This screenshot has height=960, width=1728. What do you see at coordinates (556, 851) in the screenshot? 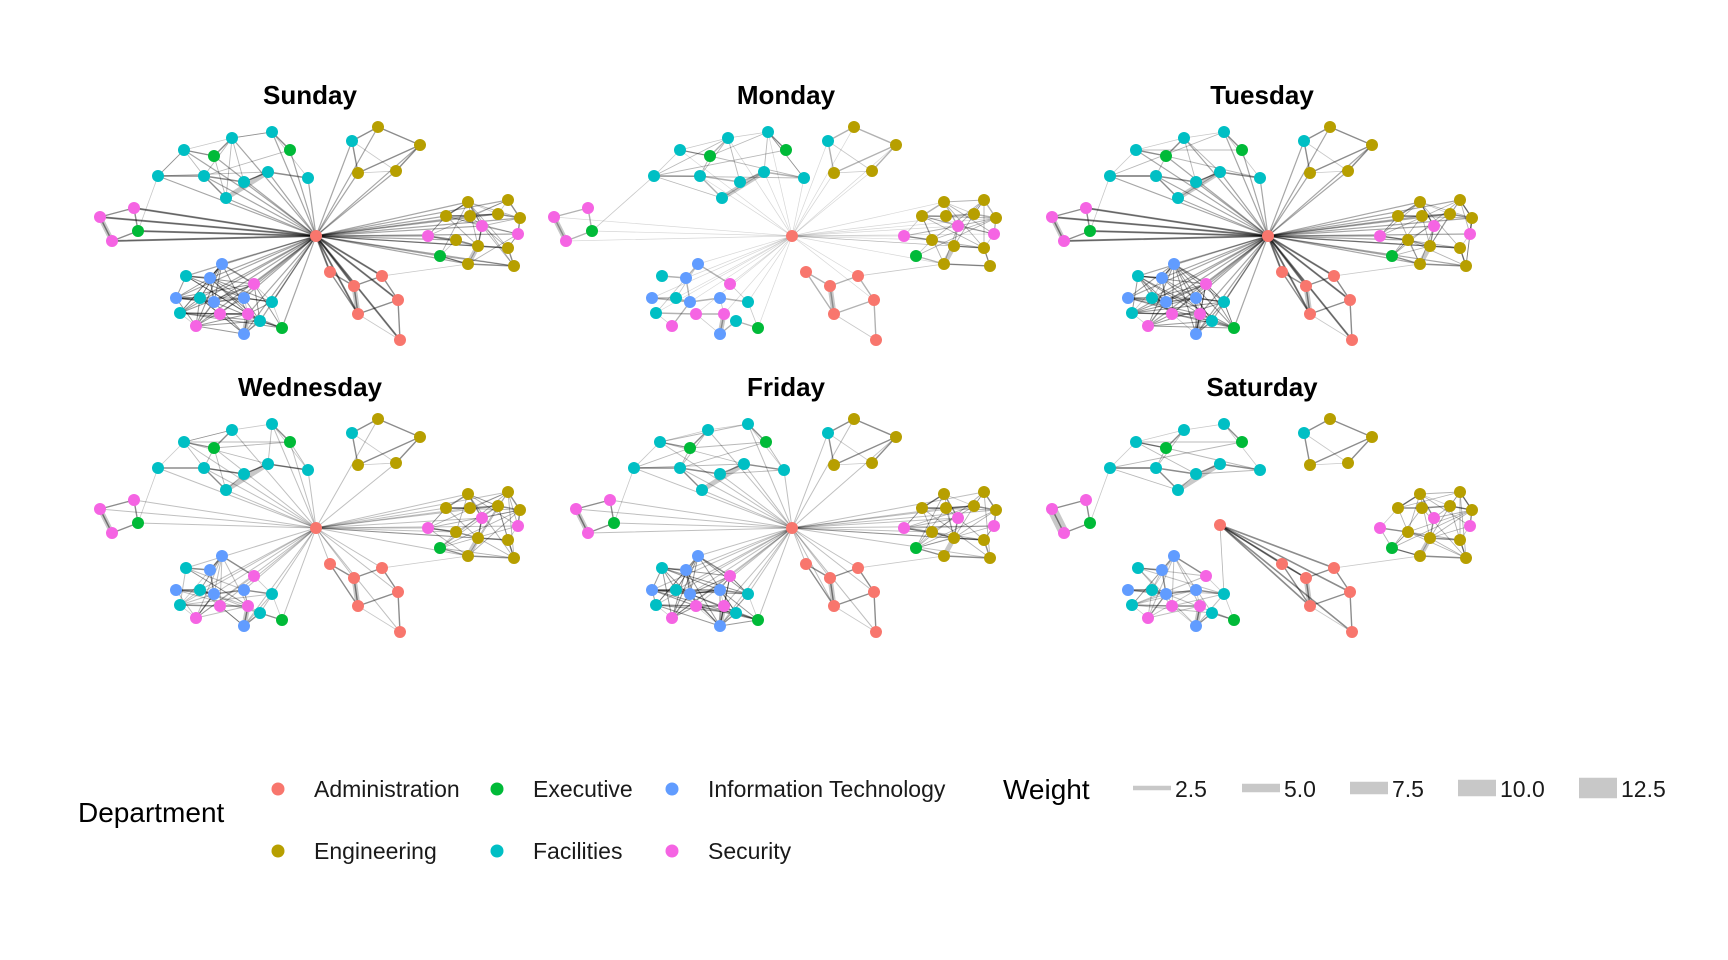
I see `legend-item-facilities: Facilities` at bounding box center [556, 851].